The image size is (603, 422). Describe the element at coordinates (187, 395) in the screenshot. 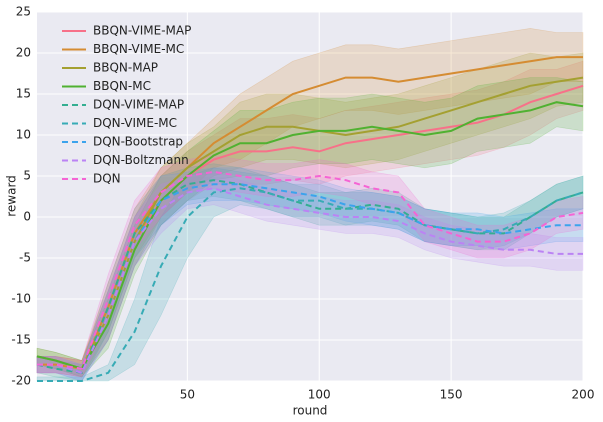

I see `x-tick-label: 50` at that location.